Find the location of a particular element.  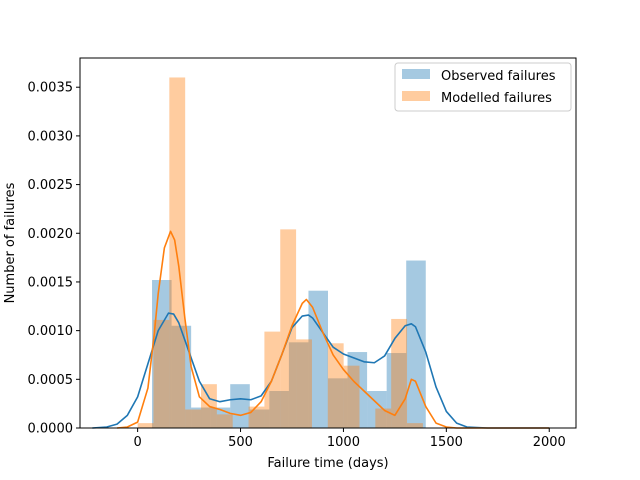

x-tick-label: 0 is located at coordinates (137, 442).